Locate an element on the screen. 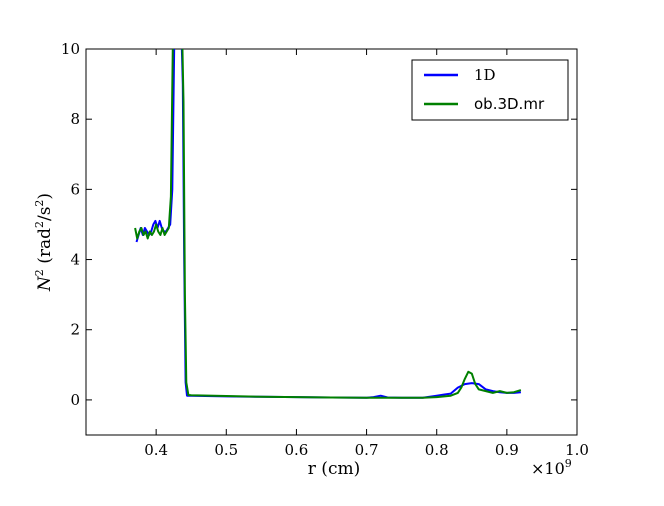  y-label-unit-sup1: 2 is located at coordinates (39, 224).